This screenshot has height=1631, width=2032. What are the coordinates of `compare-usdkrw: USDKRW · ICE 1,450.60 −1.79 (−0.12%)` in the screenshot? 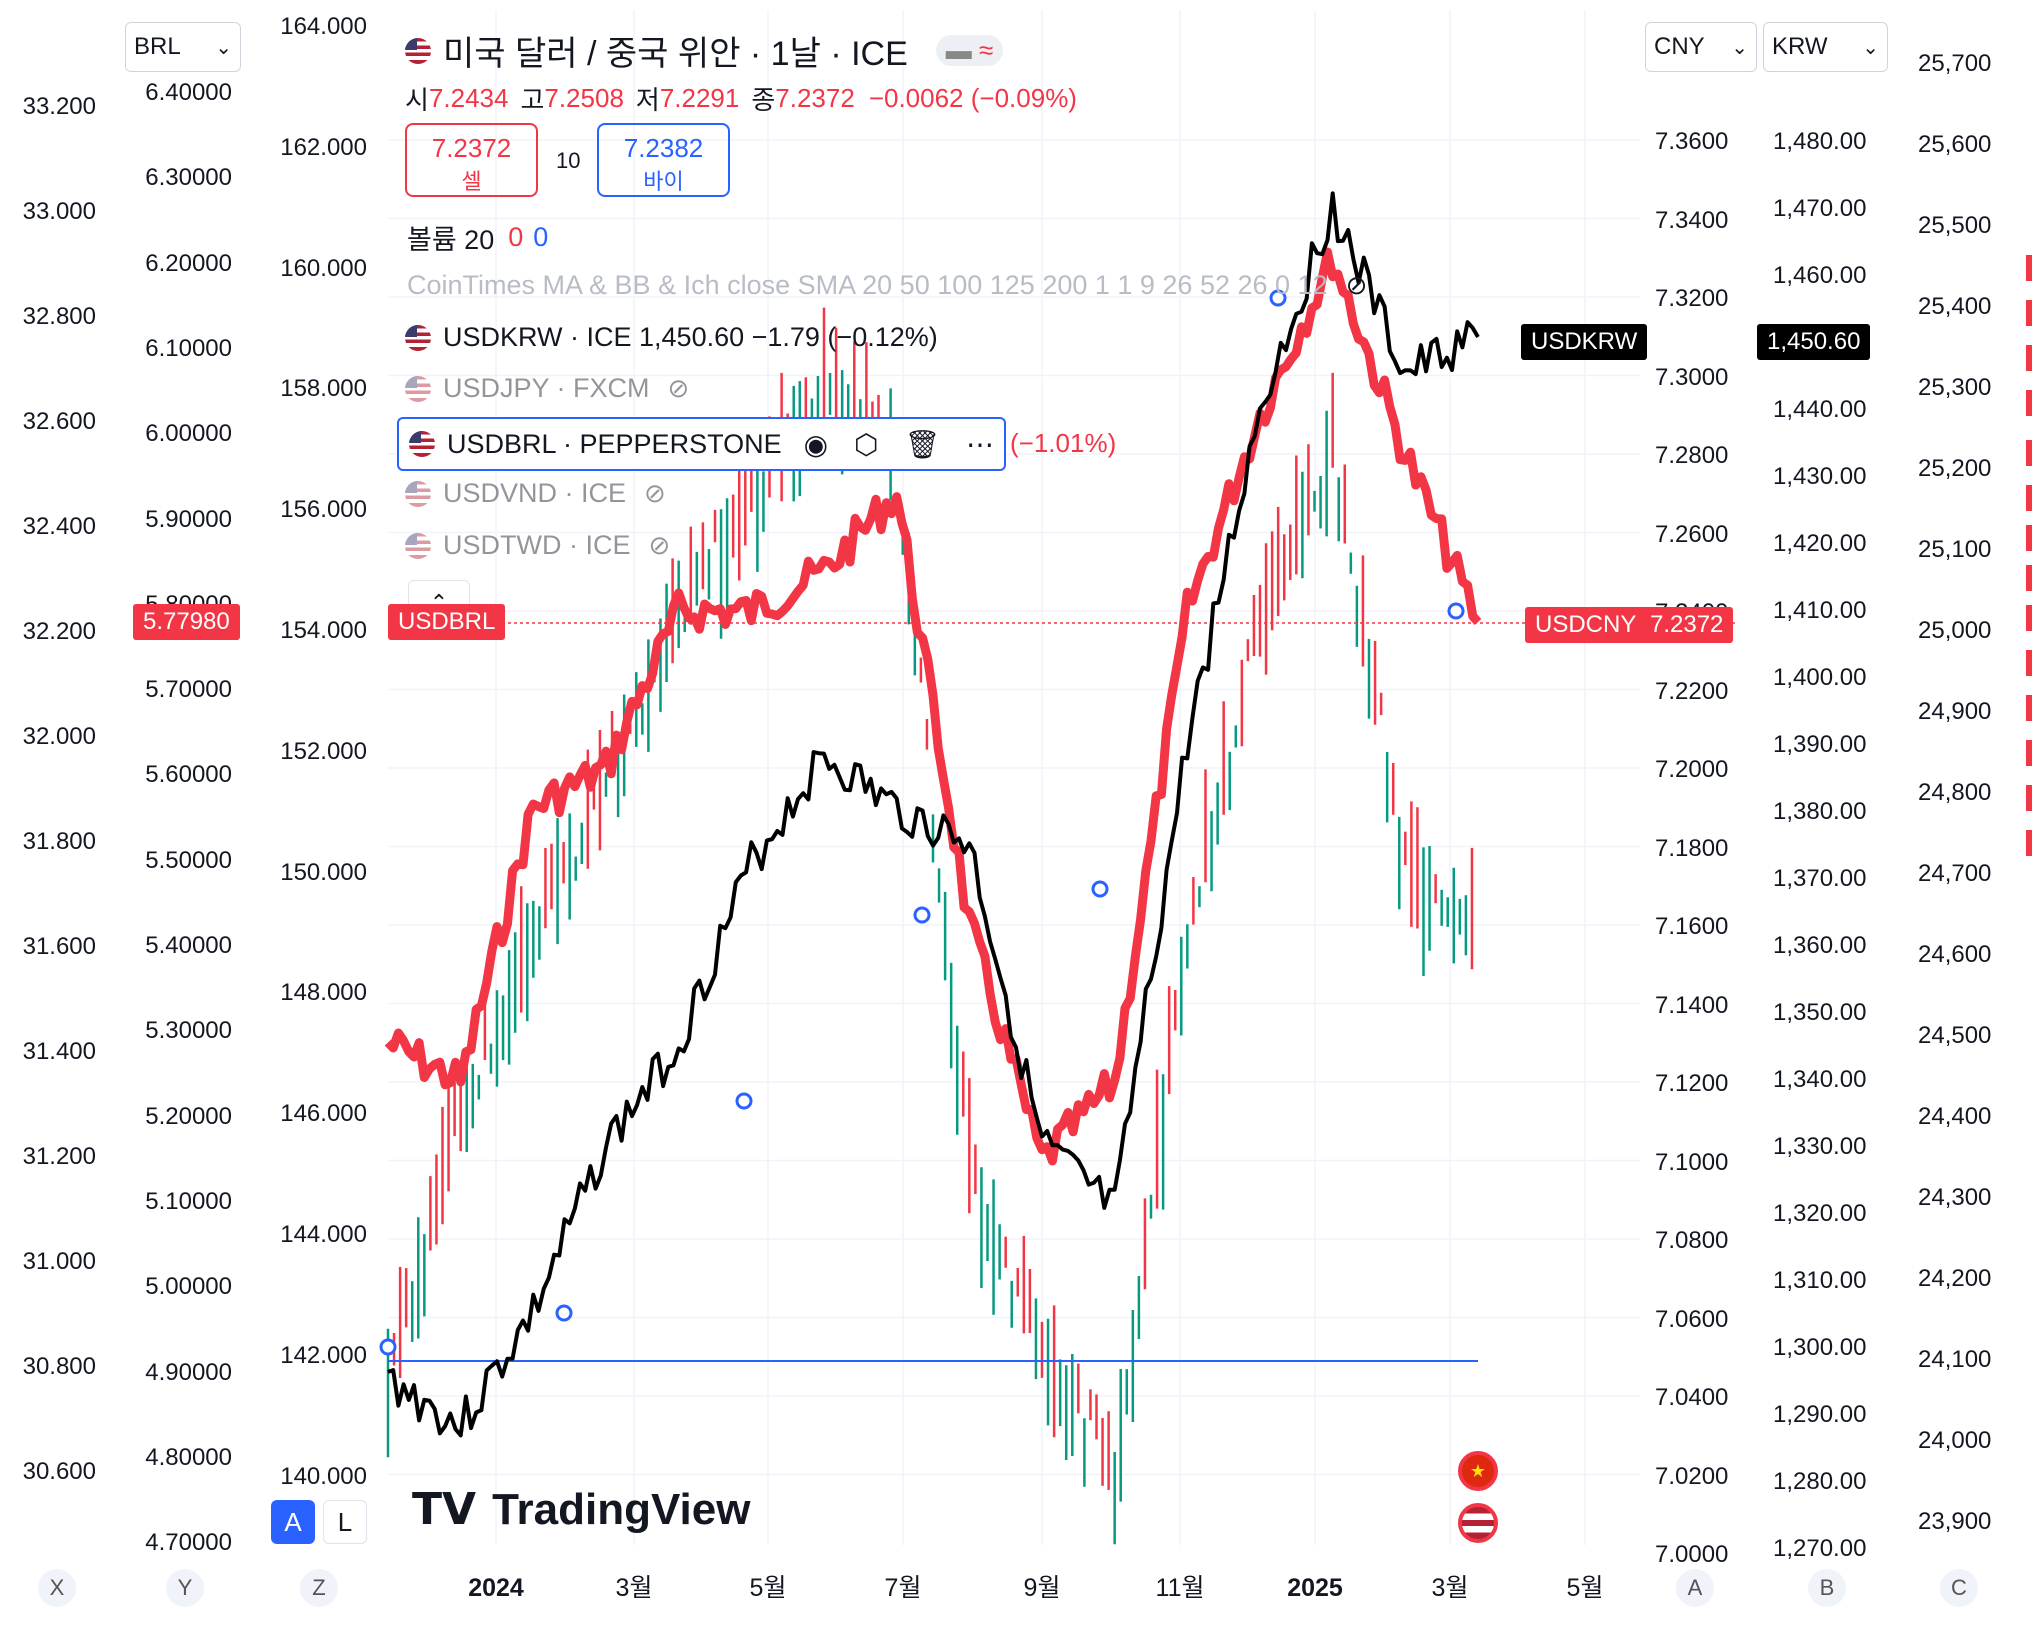 It's located at (671, 337).